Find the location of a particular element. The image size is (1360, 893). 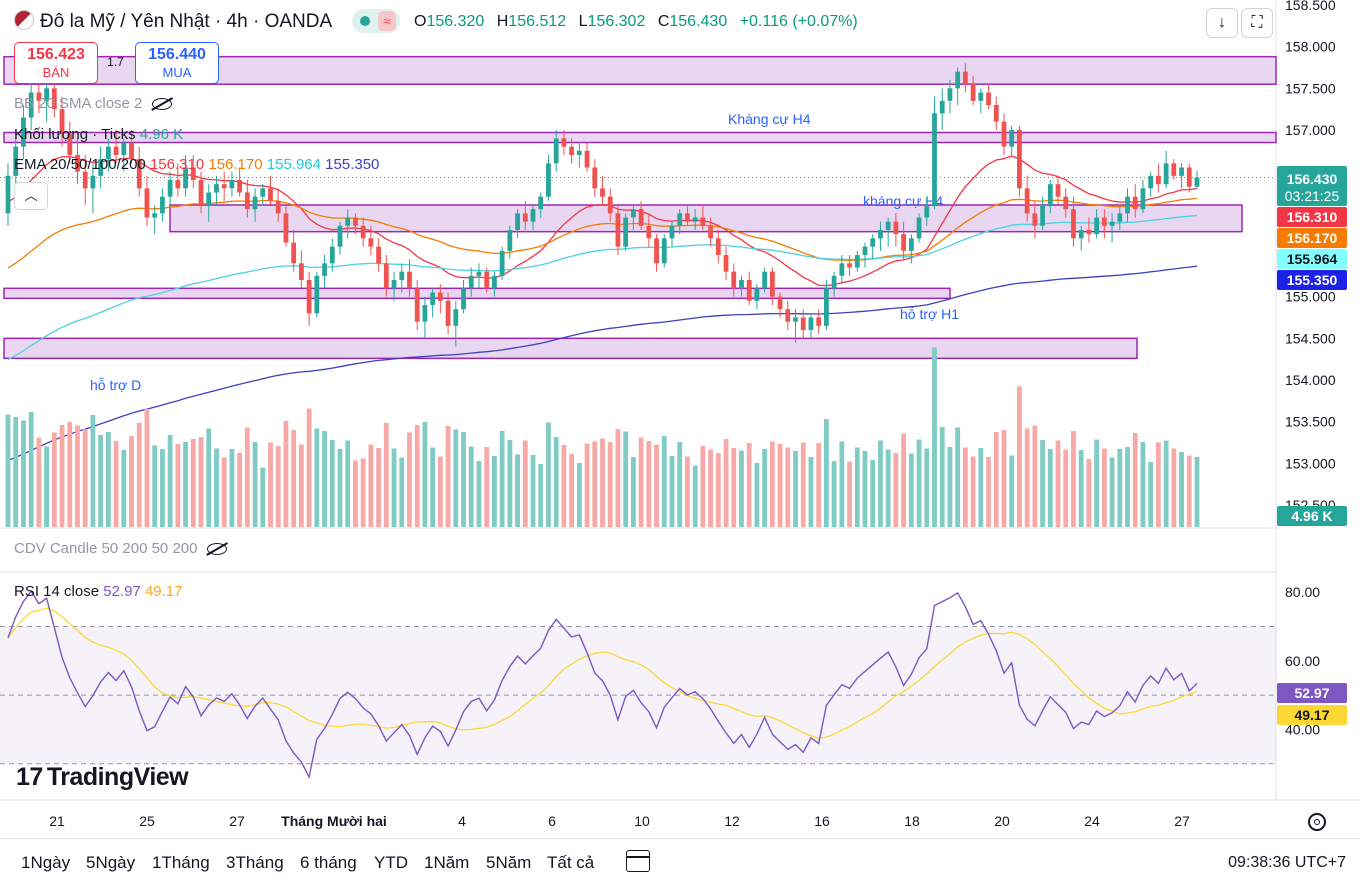

buy-price: 156.440 is located at coordinates (177, 54).